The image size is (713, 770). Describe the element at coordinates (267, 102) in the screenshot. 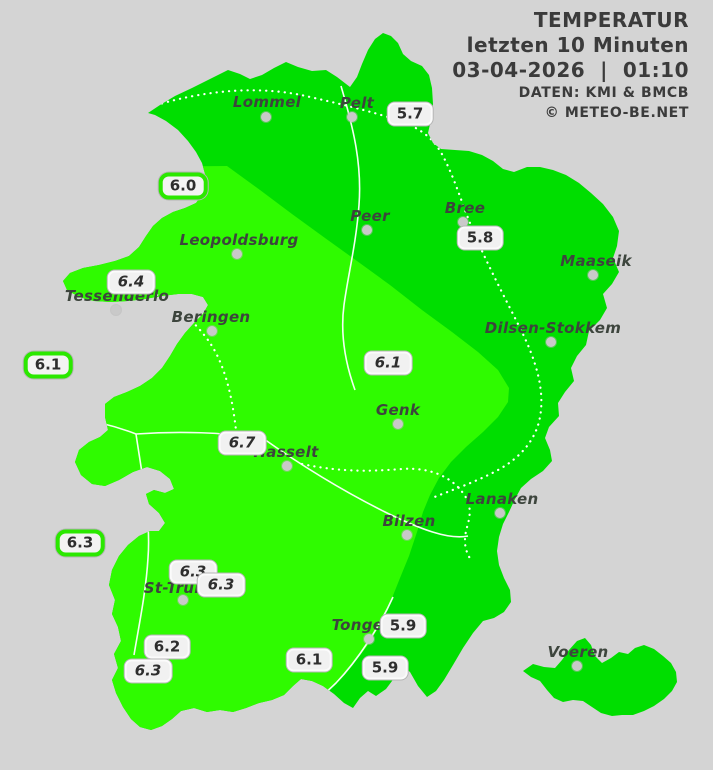

I see `city-label: Lommel` at that location.